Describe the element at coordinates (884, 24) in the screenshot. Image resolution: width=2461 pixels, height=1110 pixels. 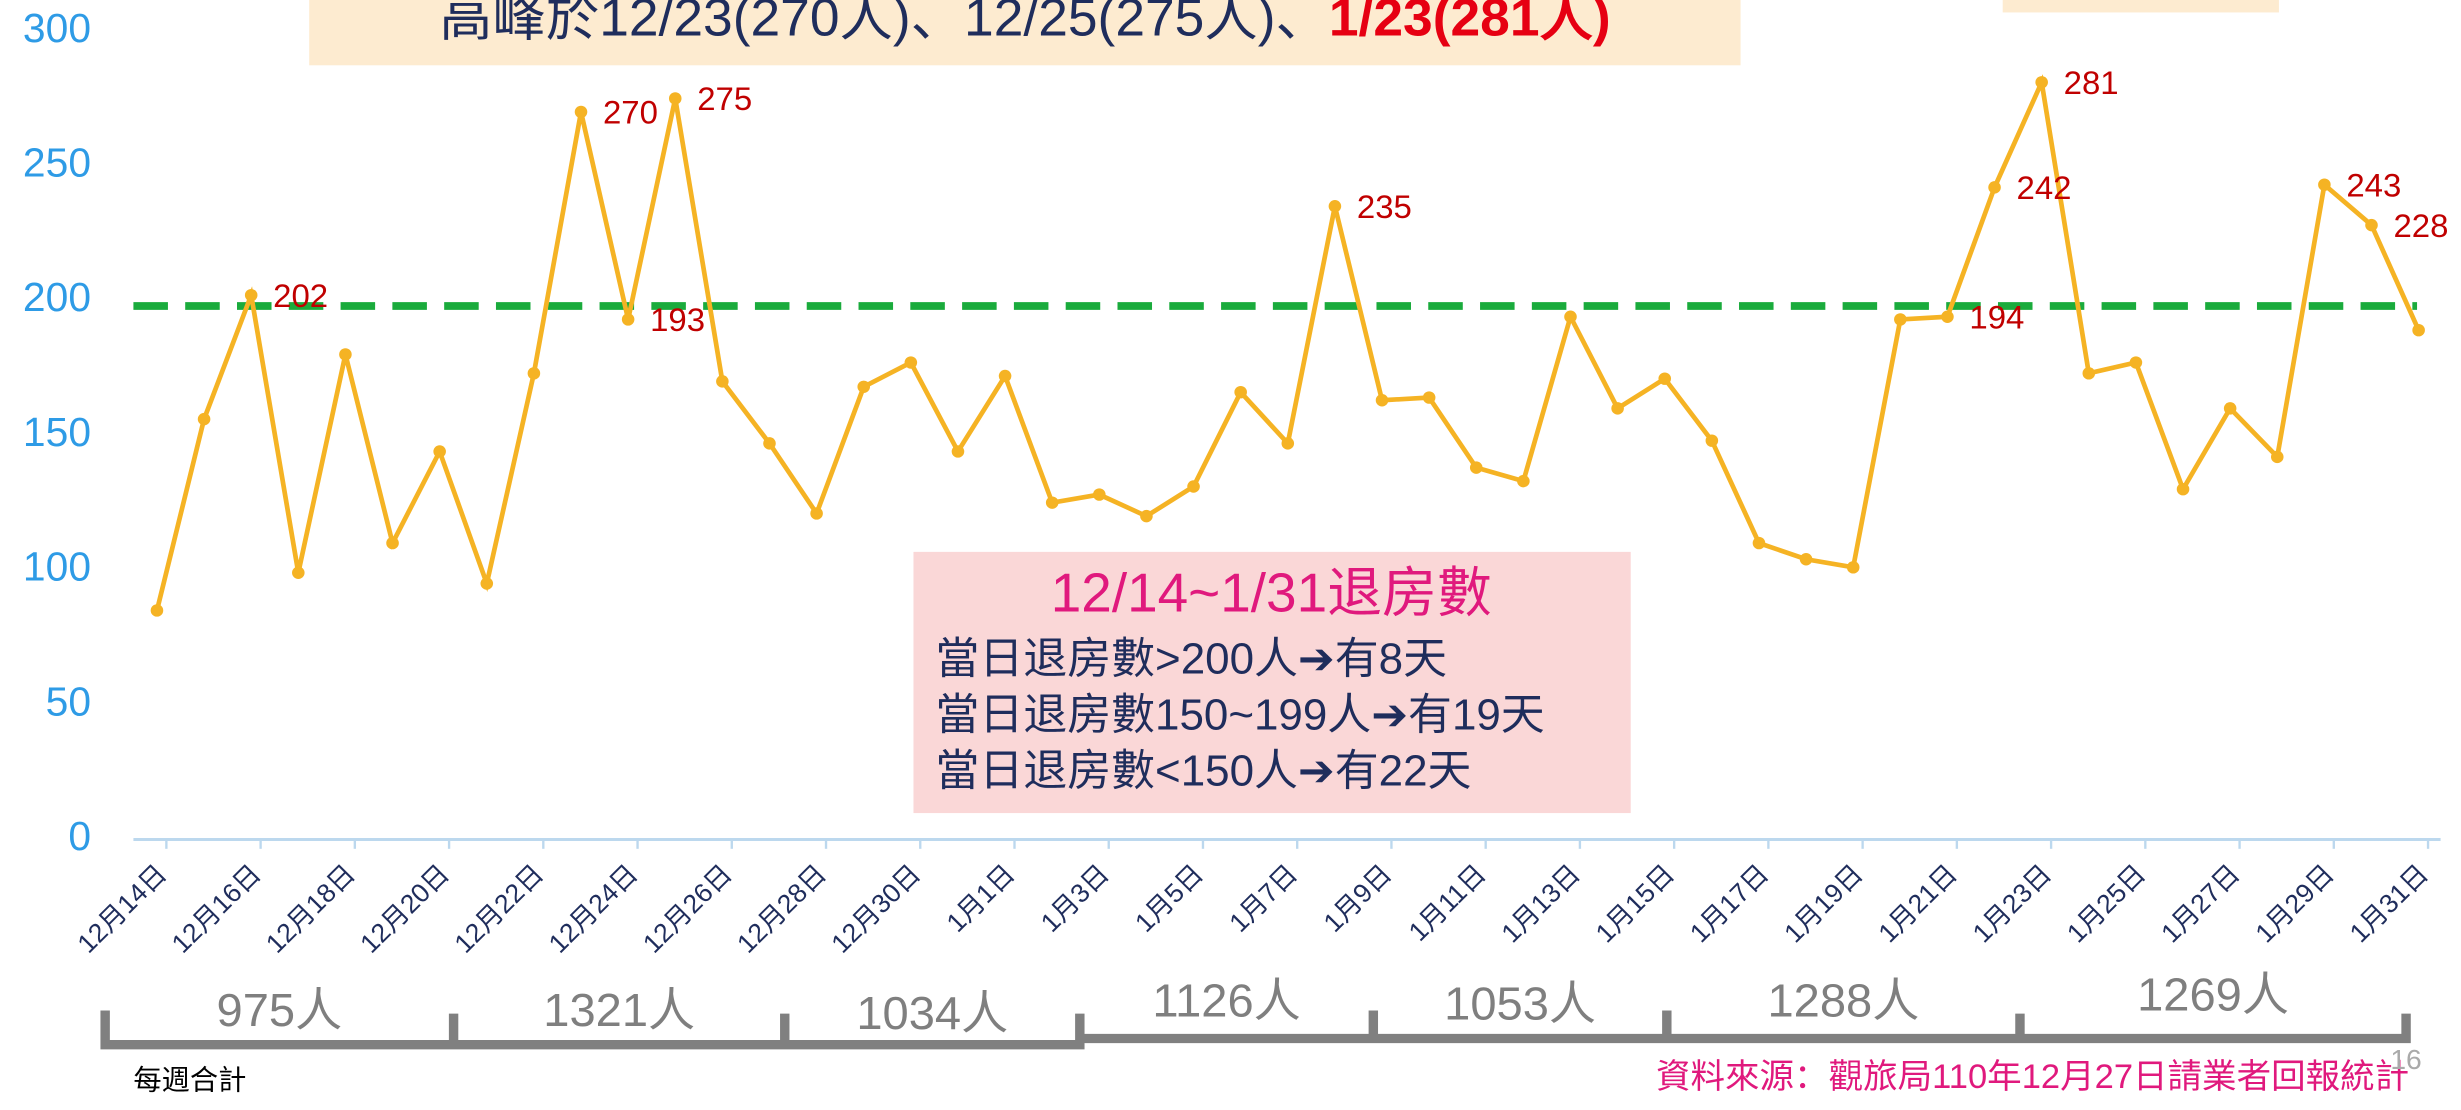
I see `title-part: 高峰於12/23(270人)、12/25(275人)、` at that location.